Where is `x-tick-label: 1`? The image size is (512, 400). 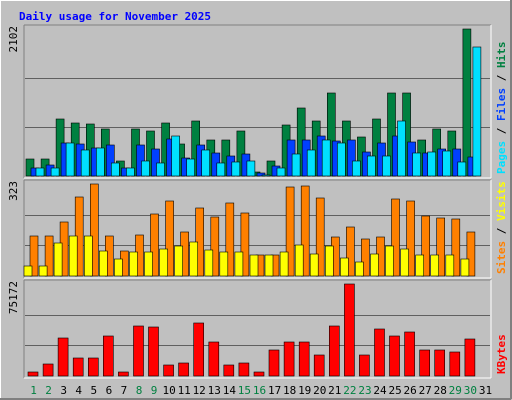 x-tick-label: 1 is located at coordinates (33, 390).